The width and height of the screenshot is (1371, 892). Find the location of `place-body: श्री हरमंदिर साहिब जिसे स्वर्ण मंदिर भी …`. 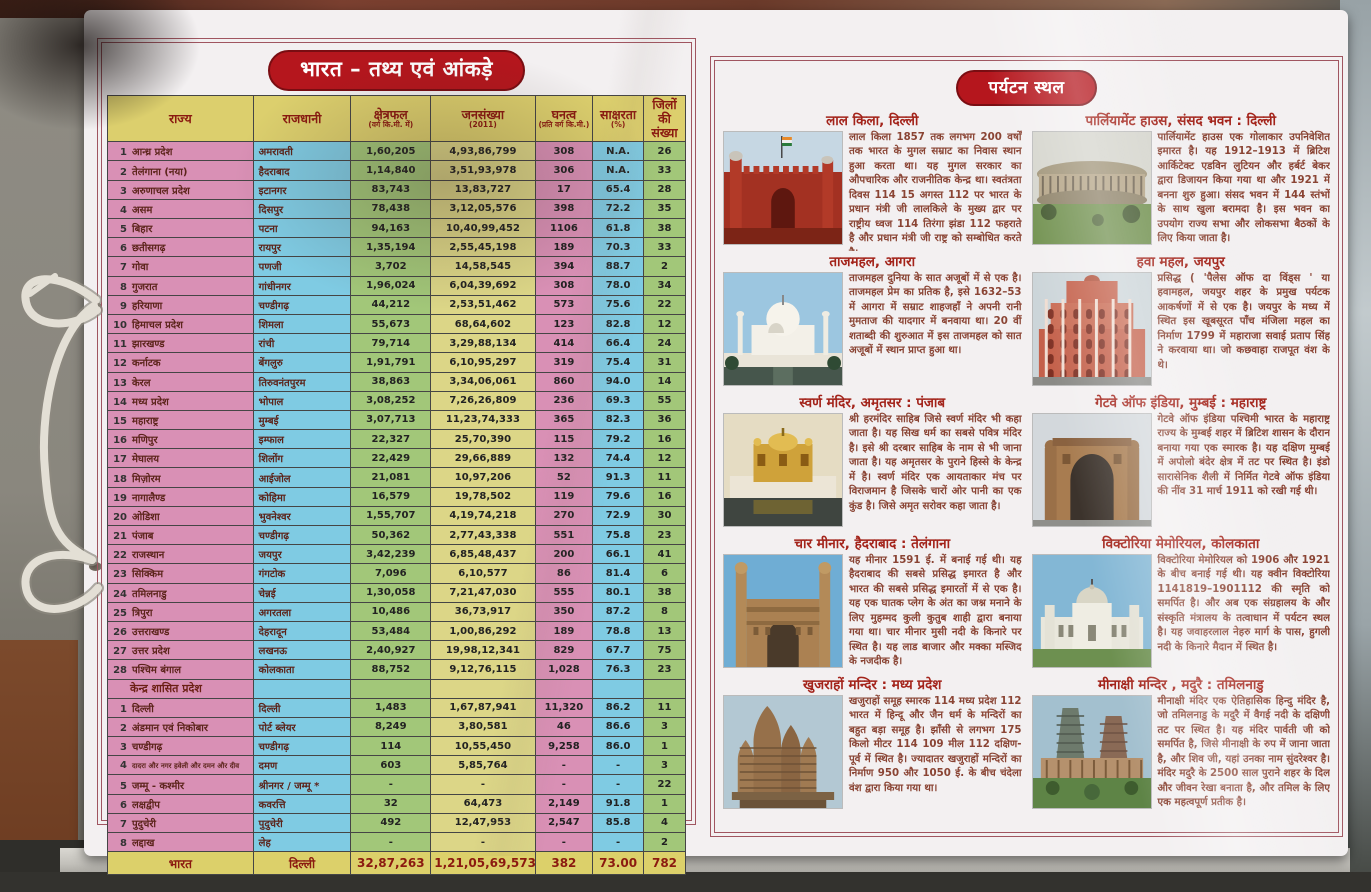

place-body: श्री हरमंदिर साहिब जिसे स्वर्ण मंदिर भी … is located at coordinates (872, 470).